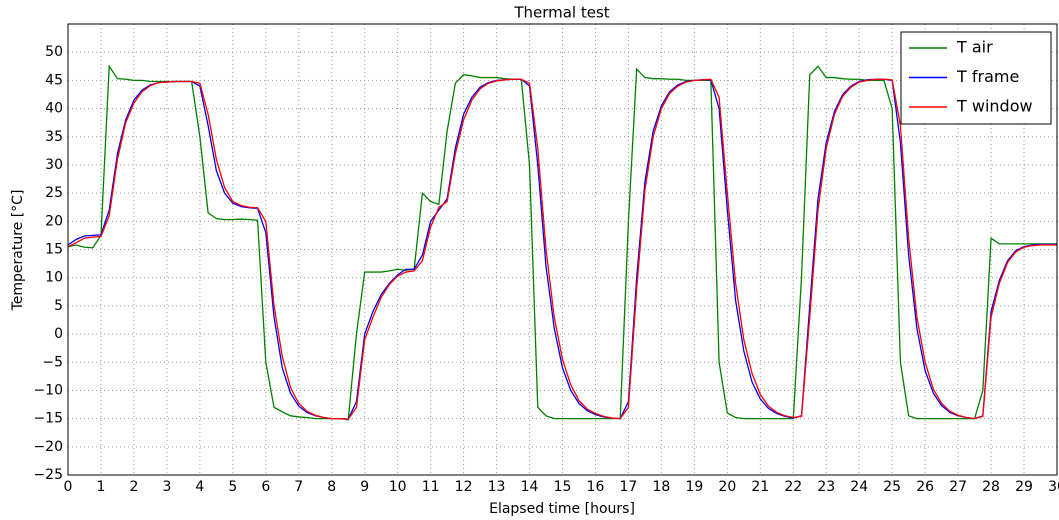 This screenshot has width=1059, height=520. I want to click on x-tick-label: 8, so click(331, 487).